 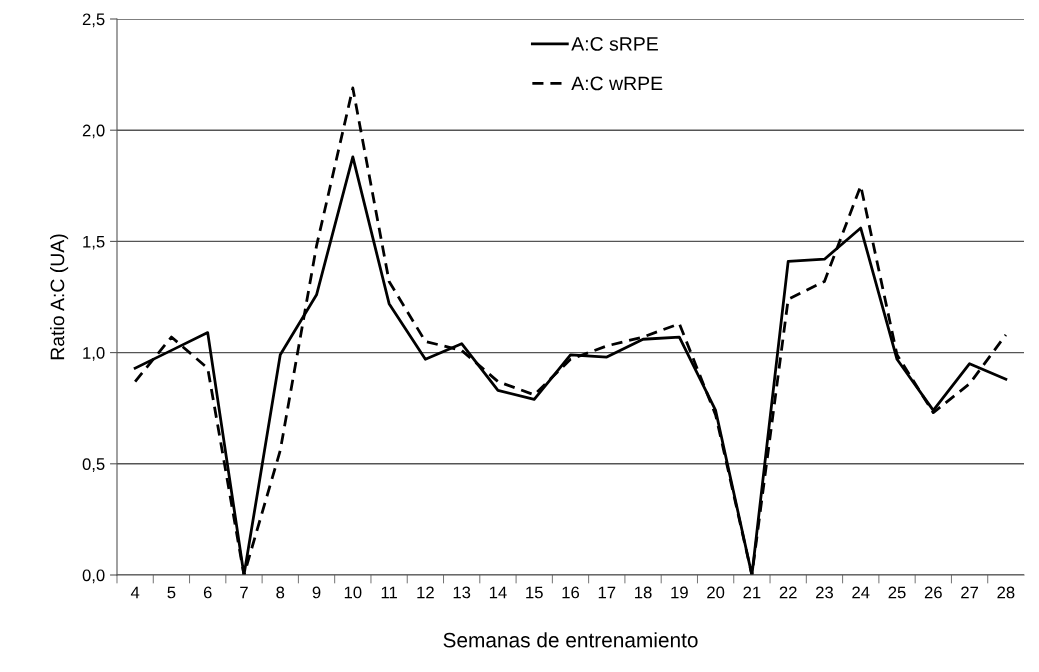 What do you see at coordinates (462, 592) in the screenshot?
I see `x-tick-label: 13` at bounding box center [462, 592].